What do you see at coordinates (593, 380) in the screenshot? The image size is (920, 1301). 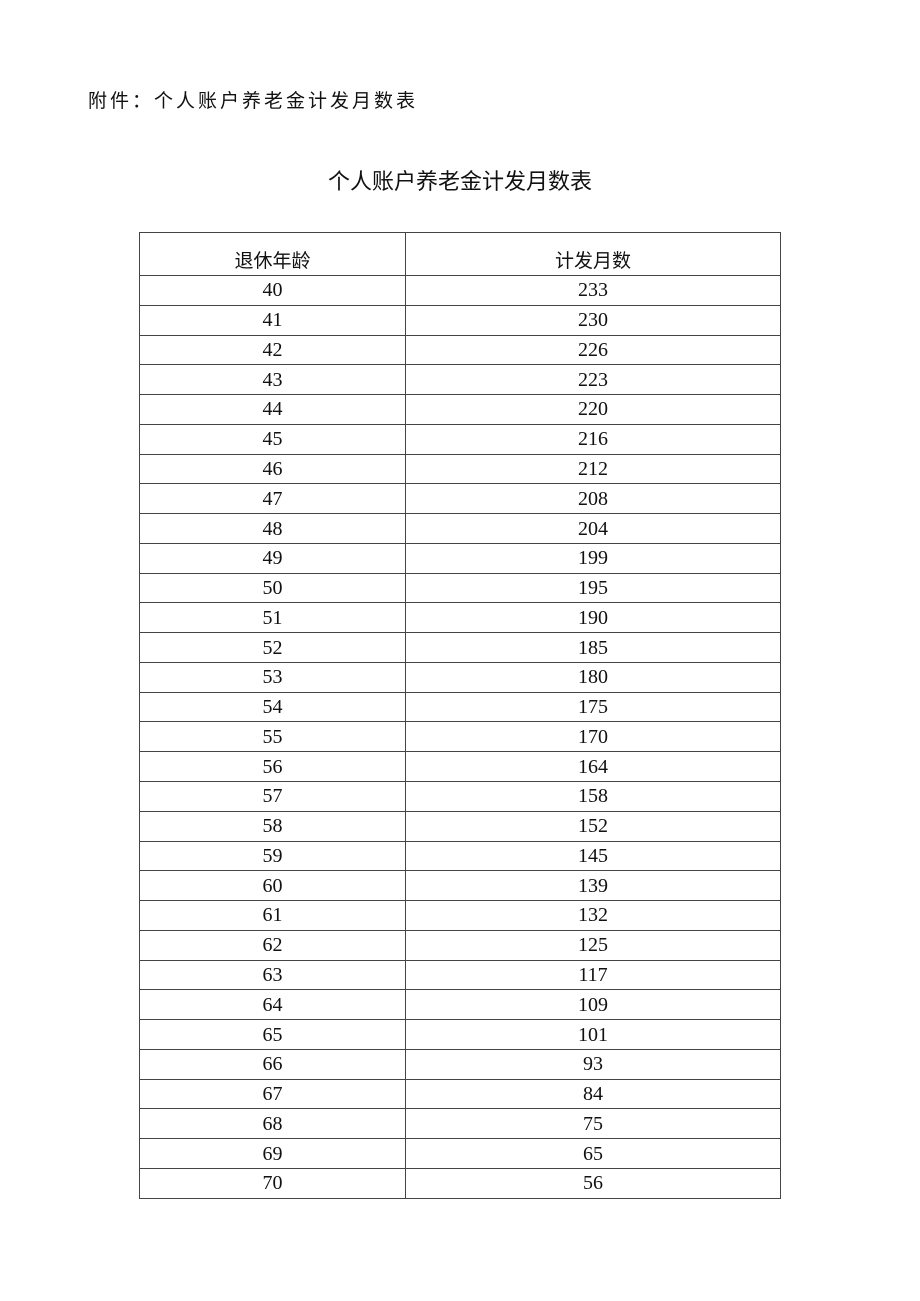 I see `payout-months-cell: 223` at bounding box center [593, 380].